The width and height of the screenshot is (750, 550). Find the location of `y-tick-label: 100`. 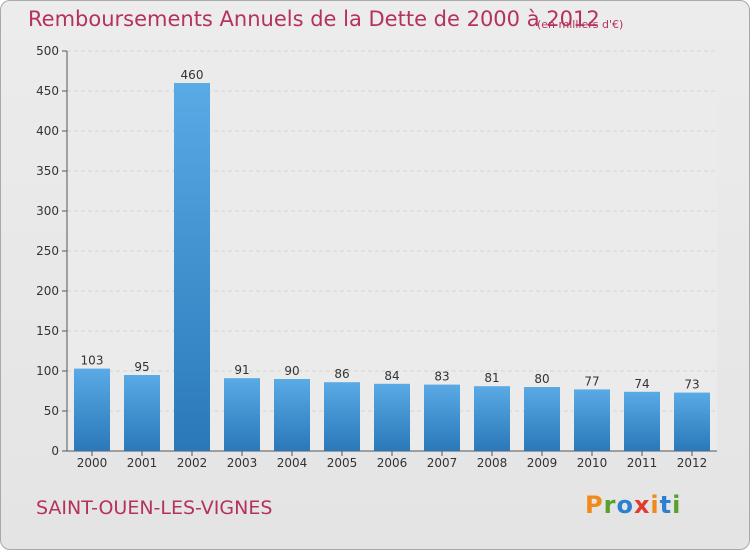

y-tick-label: 100 is located at coordinates (47, 371).